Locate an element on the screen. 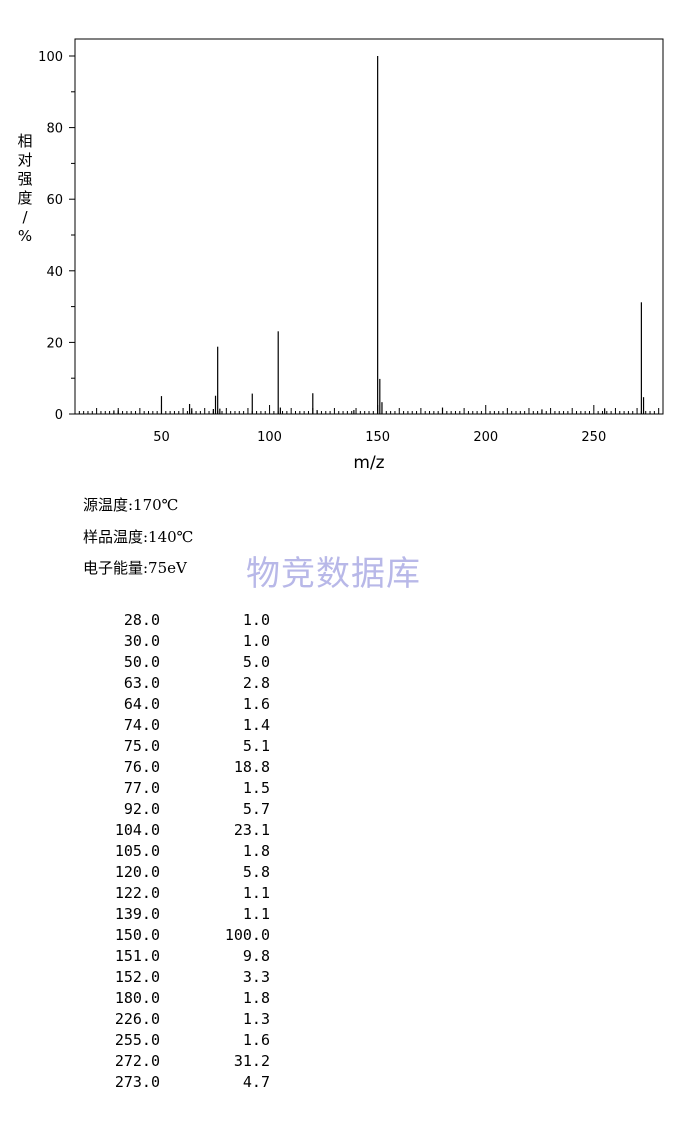 This screenshot has height=1136, width=687. peak-intensity-value: 1.4 is located at coordinates (256, 725).